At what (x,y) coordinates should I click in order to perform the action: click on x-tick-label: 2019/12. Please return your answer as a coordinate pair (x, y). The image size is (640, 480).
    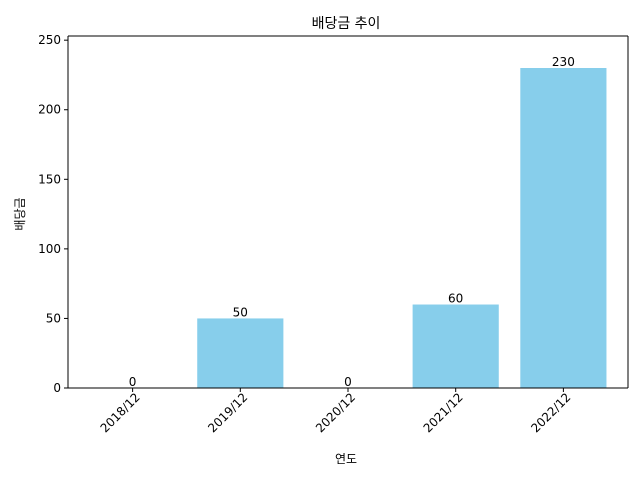
    Looking at the image, I should click on (227, 412).